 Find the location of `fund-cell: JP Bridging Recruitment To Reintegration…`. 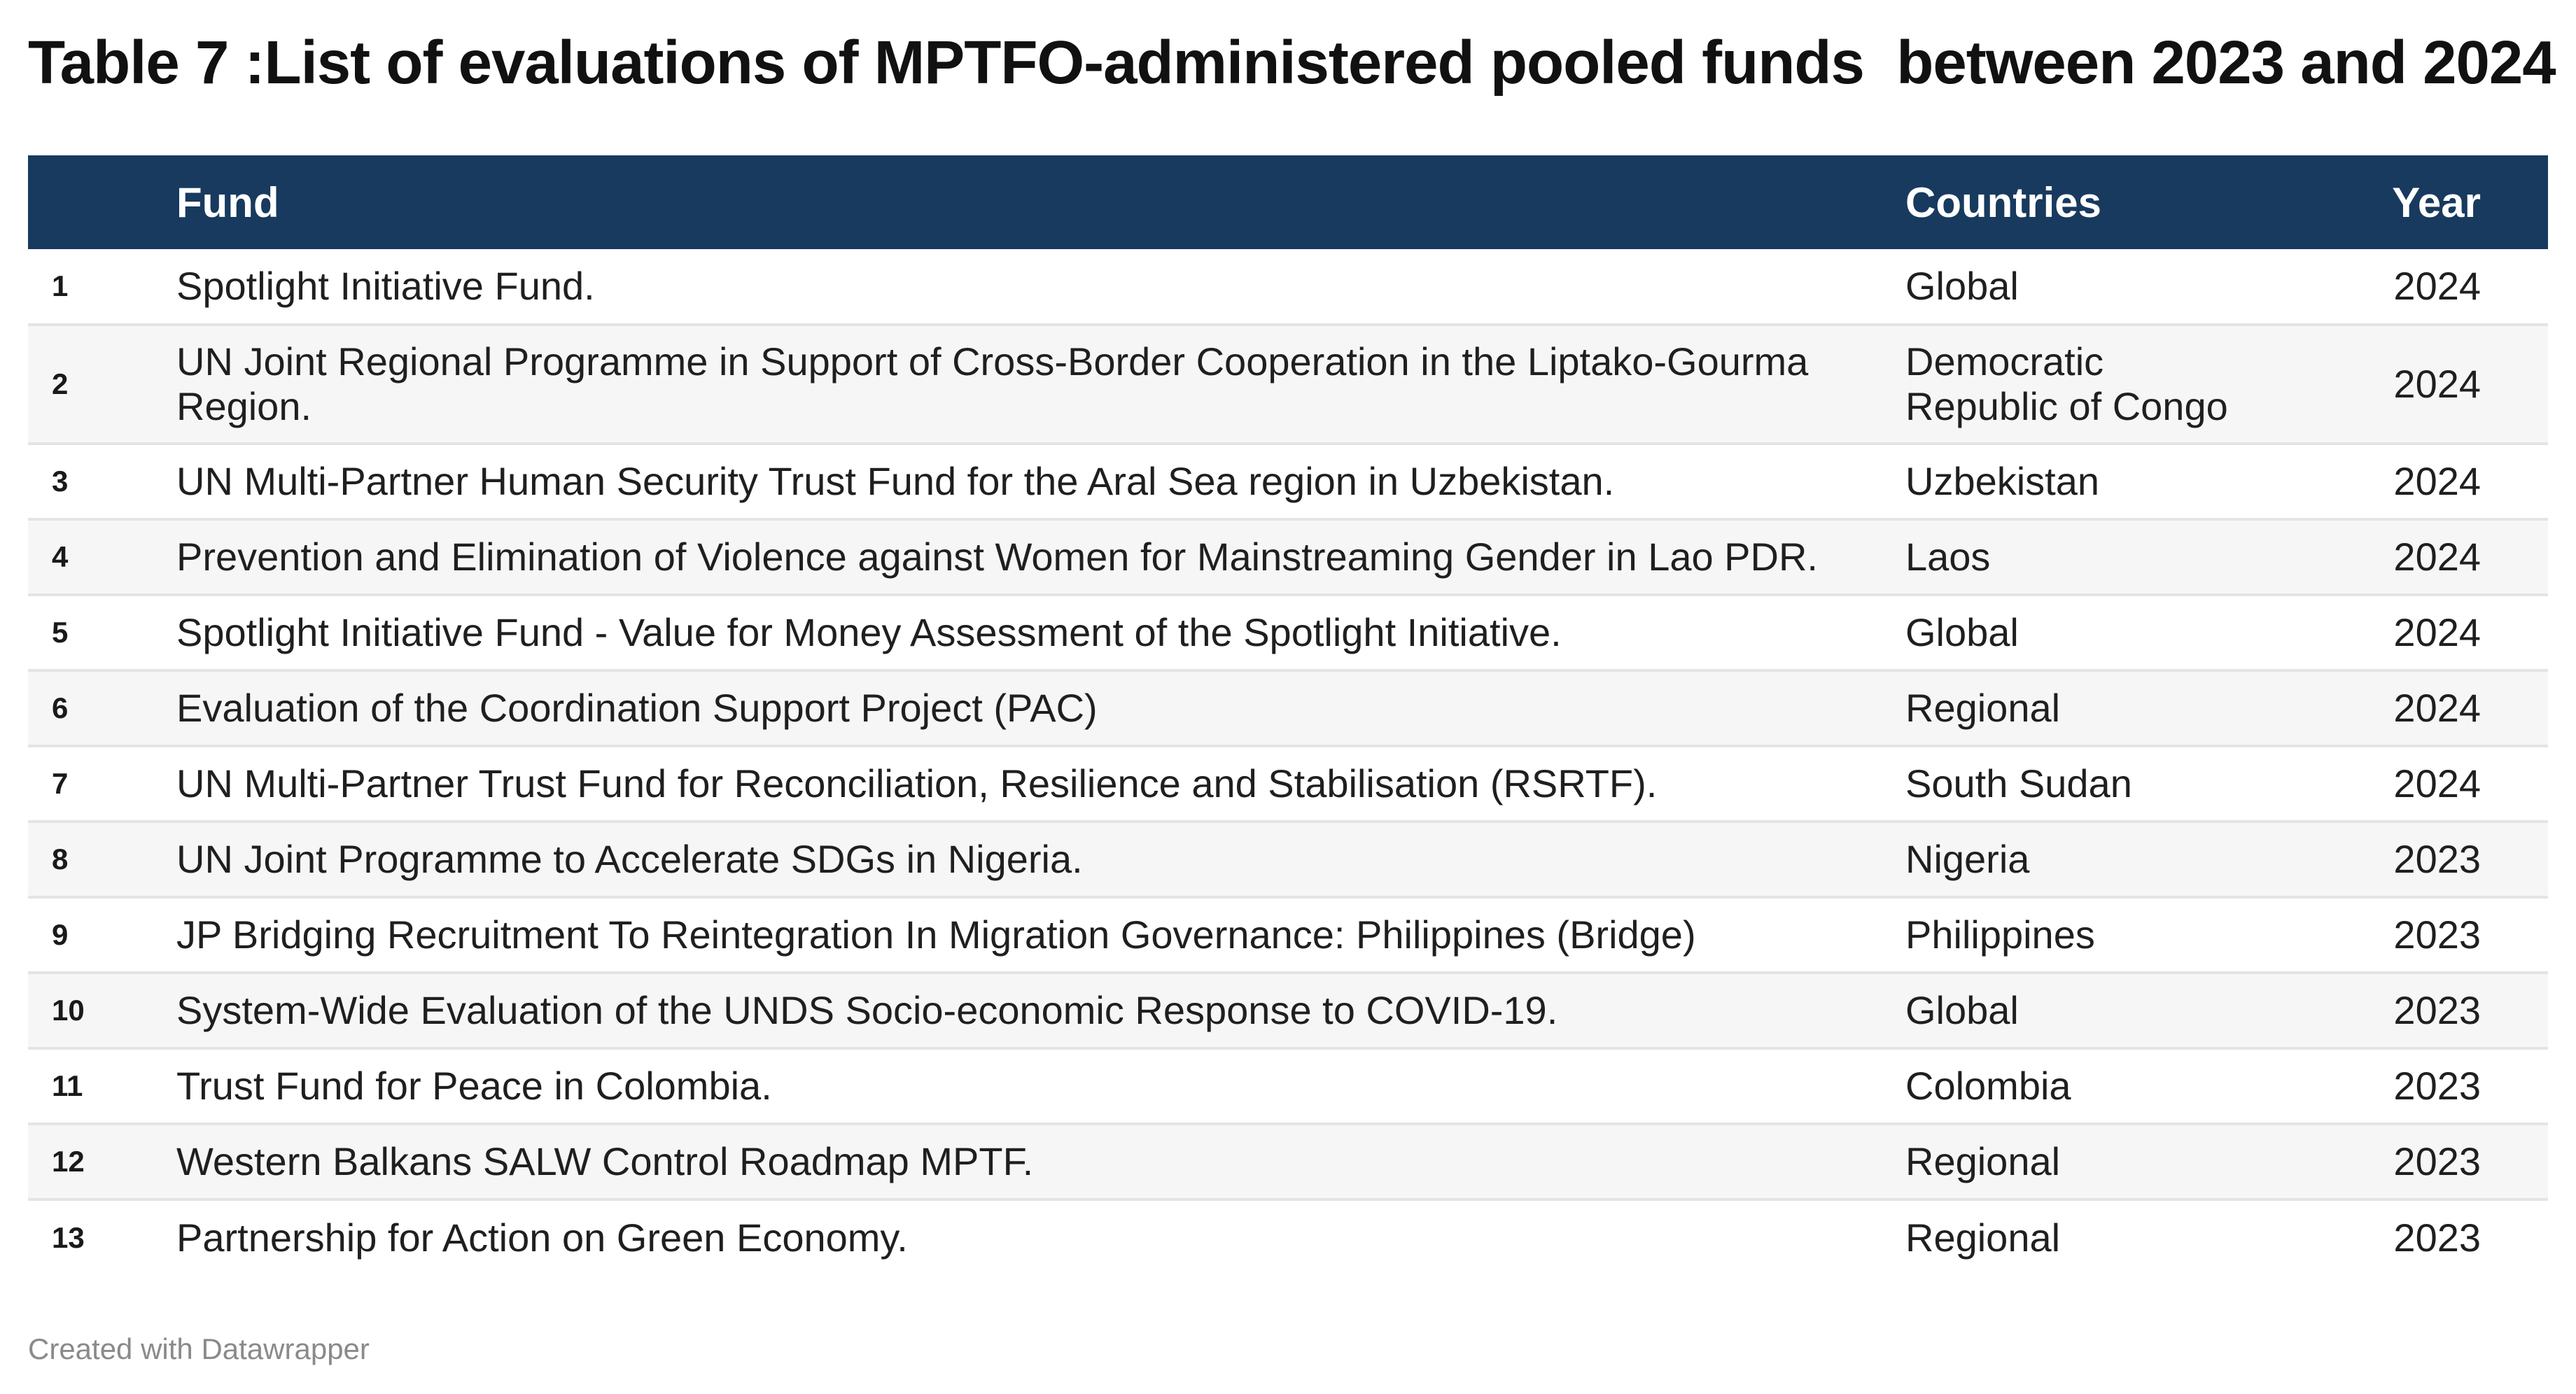

fund-cell: JP Bridging Recruitment To Reintegration… is located at coordinates (936, 935).